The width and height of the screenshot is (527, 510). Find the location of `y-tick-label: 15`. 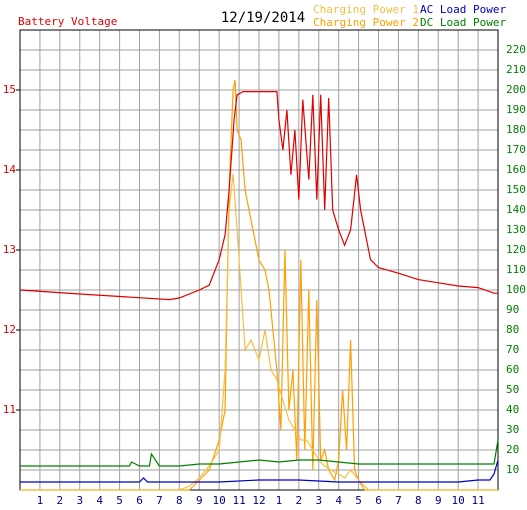

y-tick-label: 15 is located at coordinates (9, 89).